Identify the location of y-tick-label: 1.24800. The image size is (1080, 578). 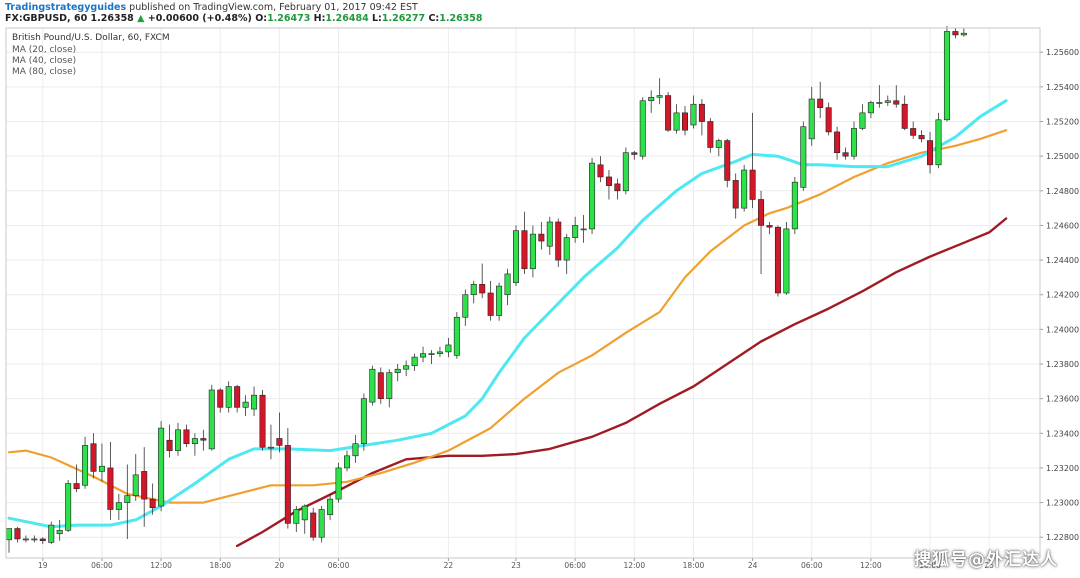
(1062, 191).